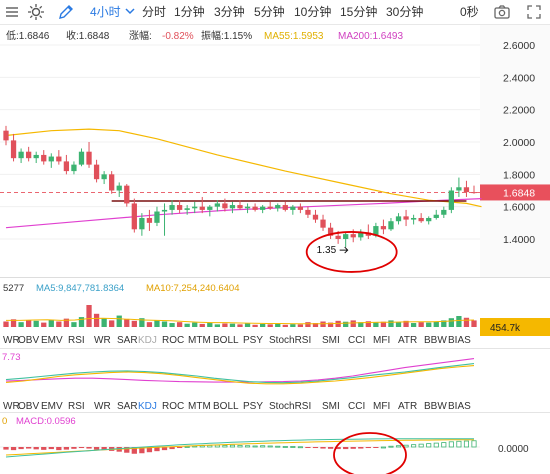 The image size is (550, 474). I want to click on annotation-circle, so click(370, 453).